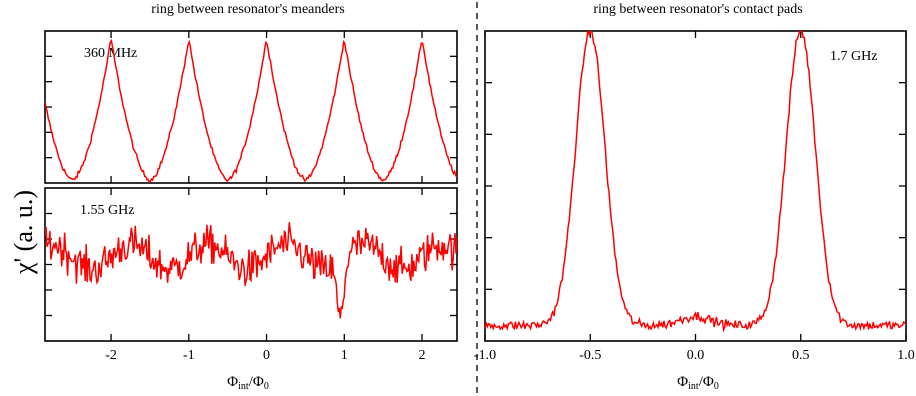 The width and height of the screenshot is (916, 396). Describe the element at coordinates (248, 383) in the screenshot. I see `x-axis-label-left: Φint/Φ0` at that location.